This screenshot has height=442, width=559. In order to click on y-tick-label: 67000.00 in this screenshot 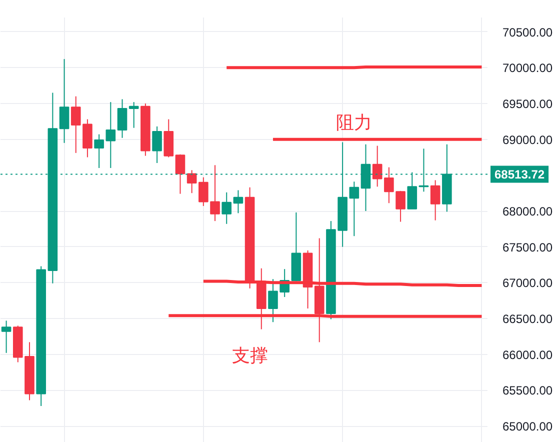, I will do `click(527, 283)`.